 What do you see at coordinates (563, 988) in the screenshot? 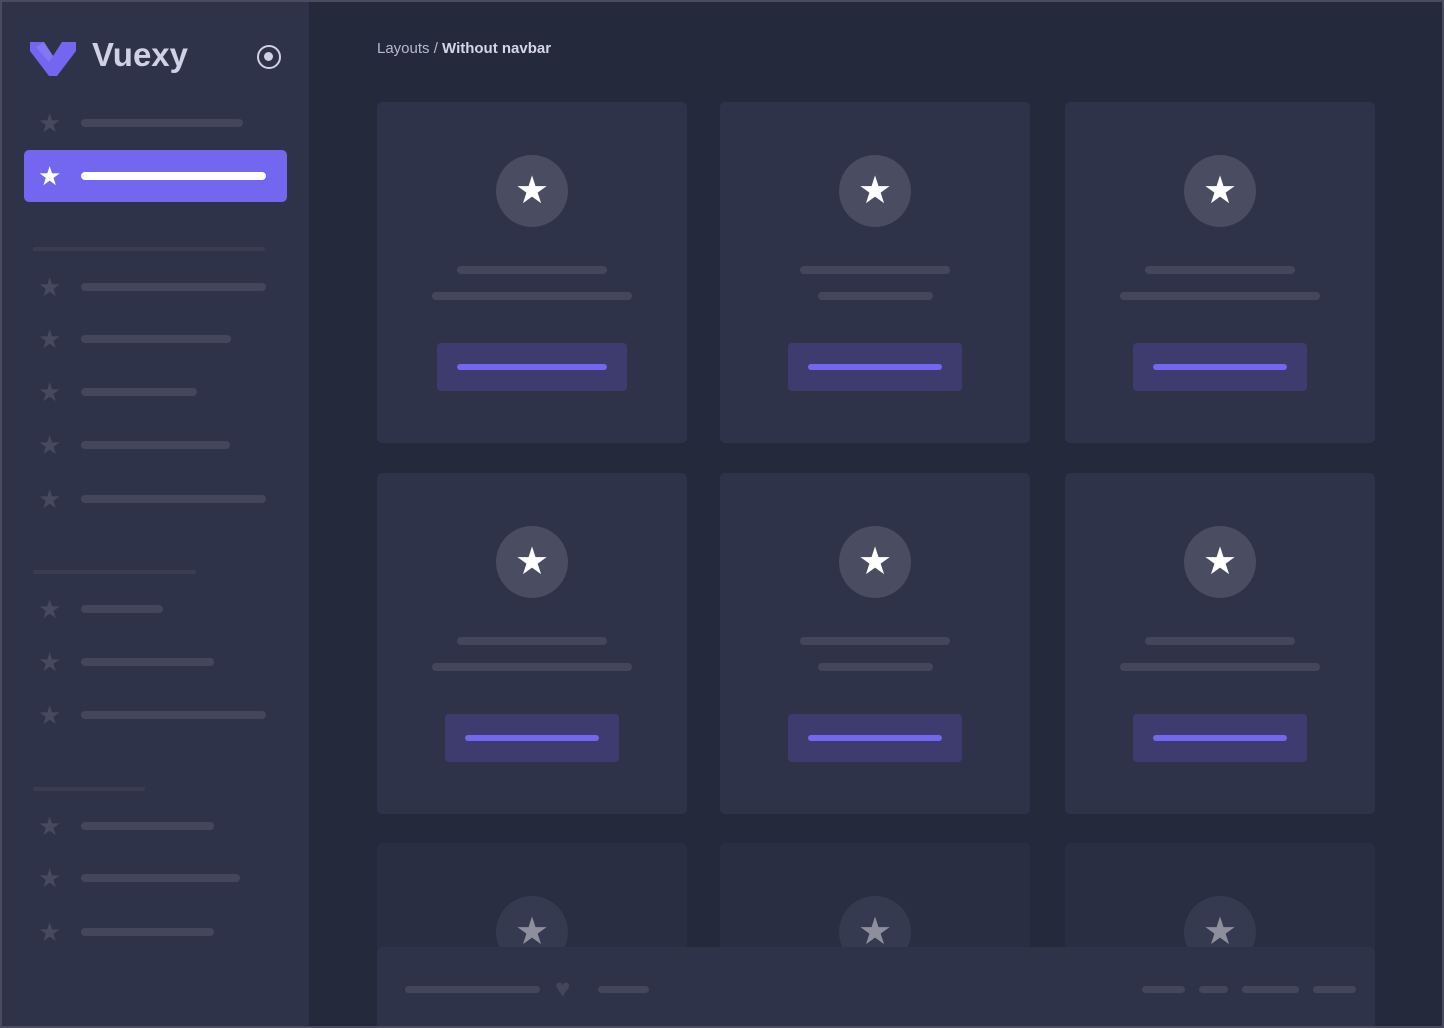
I see `heart-icon: ♥` at bounding box center [563, 988].